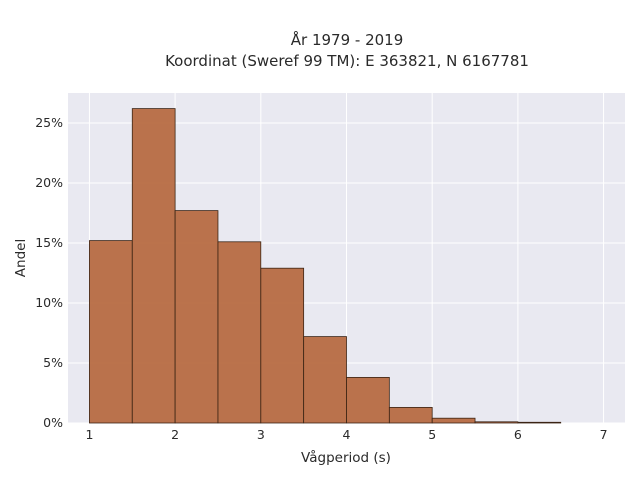 Image resolution: width=640 pixels, height=480 pixels. I want to click on x-axis-ticks: 1 2 3 4 5 6 7, so click(346, 434).